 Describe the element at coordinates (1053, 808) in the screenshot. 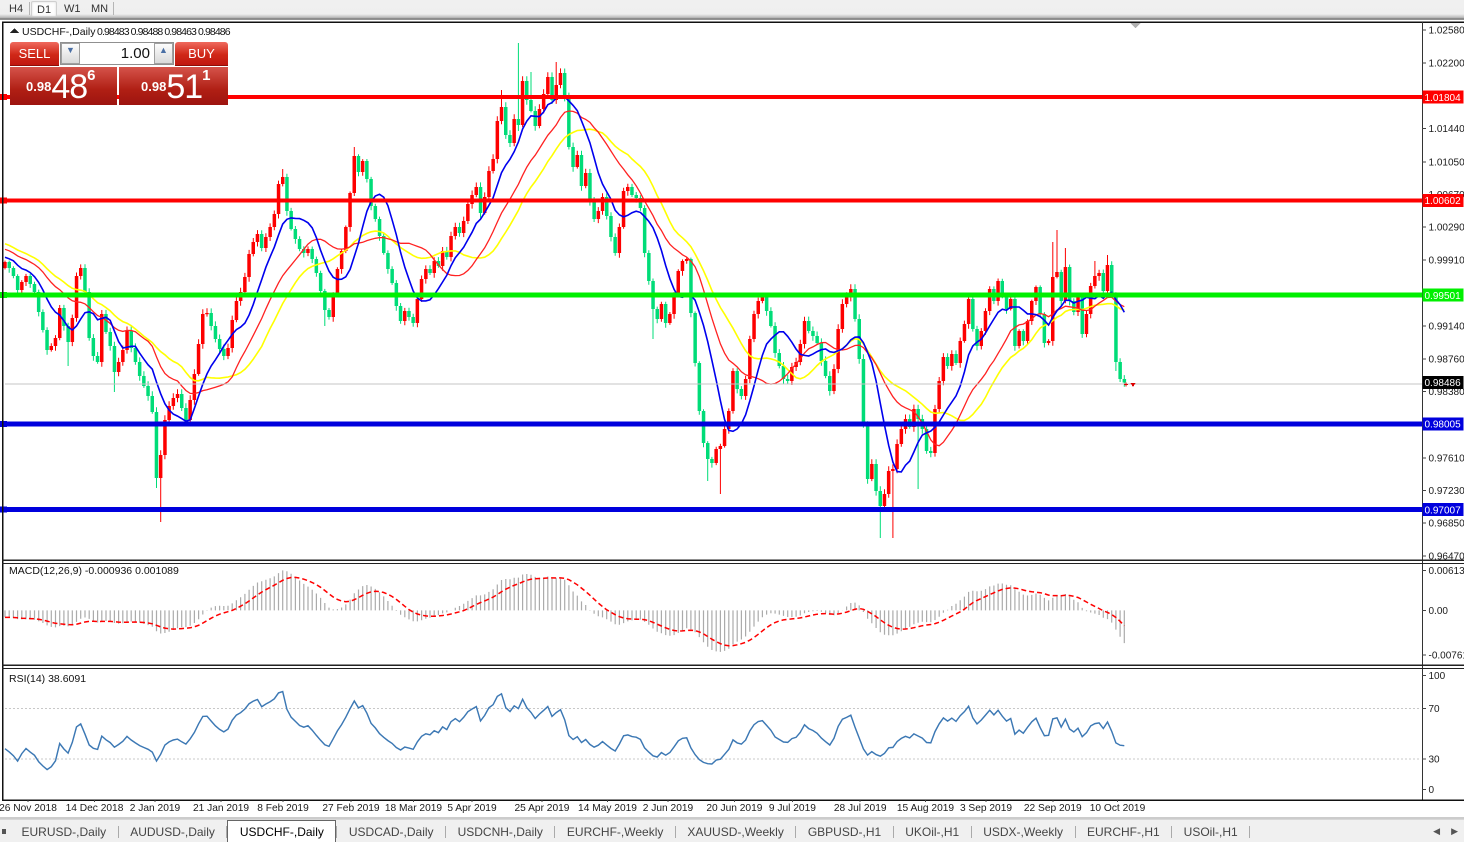

I see `svg-text: 22 Sep 2019` at that location.